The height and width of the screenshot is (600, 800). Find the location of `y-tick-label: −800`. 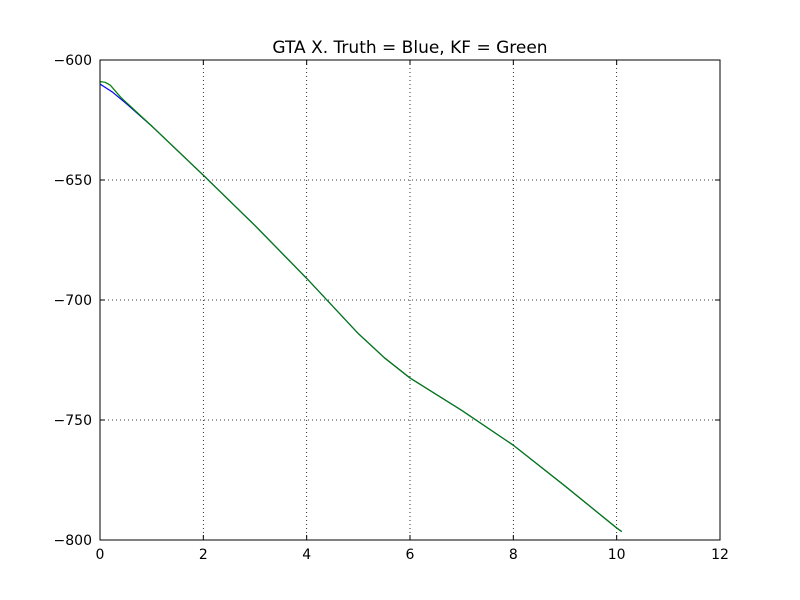

y-tick-label: −800 is located at coordinates (73, 541).